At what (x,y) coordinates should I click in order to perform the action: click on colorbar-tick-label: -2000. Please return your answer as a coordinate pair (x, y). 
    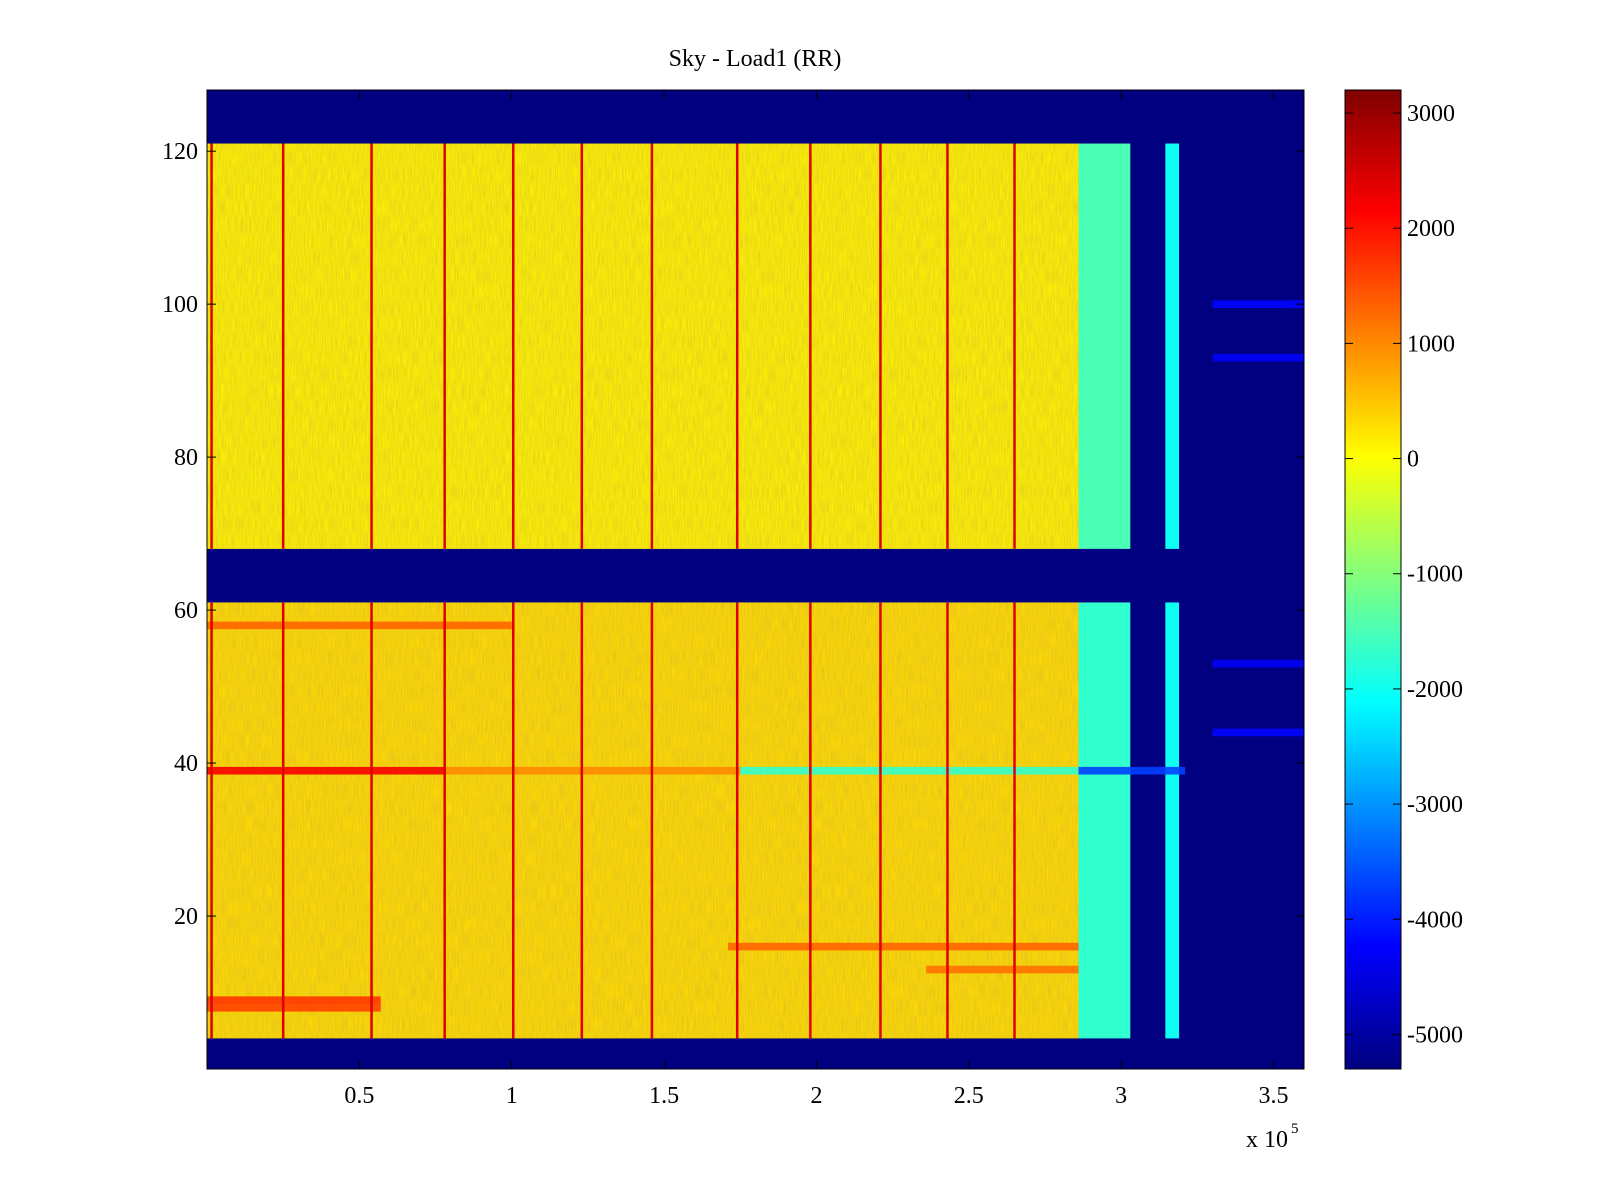
    Looking at the image, I should click on (1435, 690).